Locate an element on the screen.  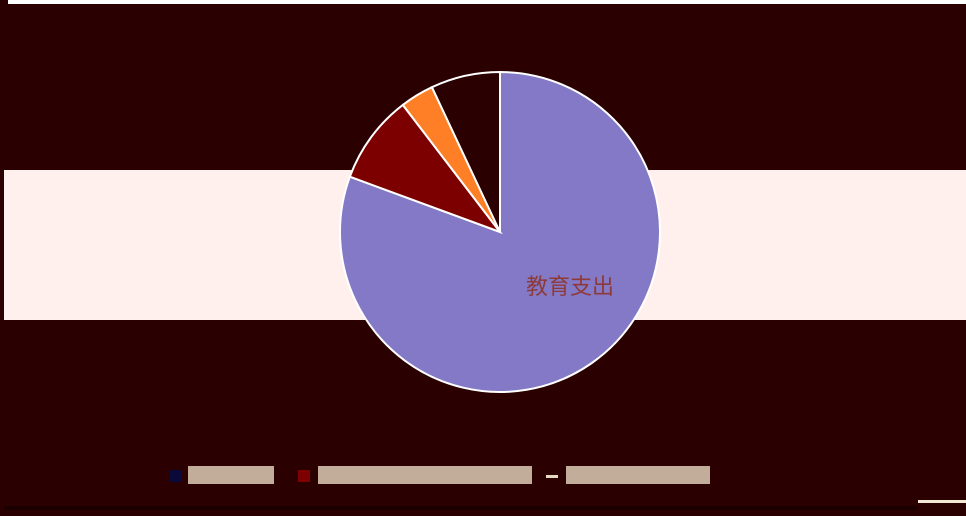
edge-strip is located at coordinates (942, 501).